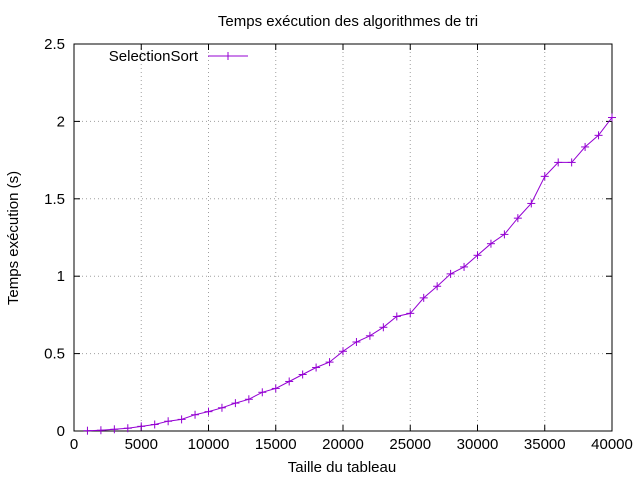 The image size is (640, 480). What do you see at coordinates (54, 238) in the screenshot?
I see `y-tick-labels: 0 0.5 1 1.5 2 2.5` at bounding box center [54, 238].